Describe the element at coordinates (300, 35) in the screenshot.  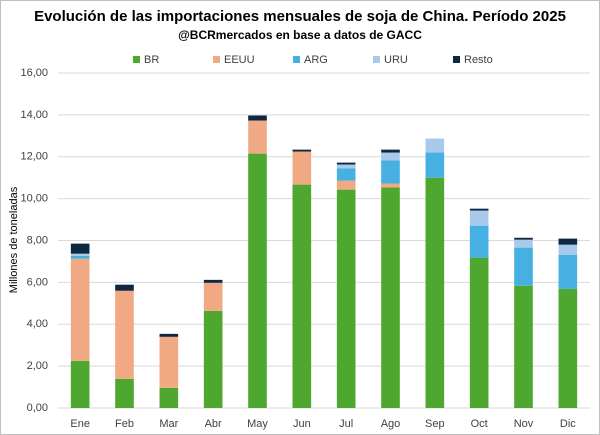
I see `chart-subtitle: @BCRmercados en base a datos de GACC` at that location.